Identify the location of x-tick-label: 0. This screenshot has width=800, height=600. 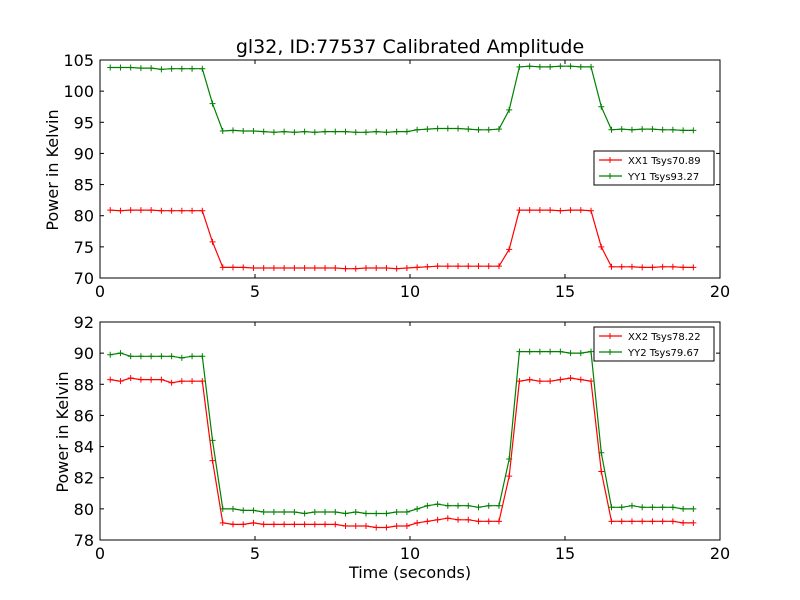
(100, 291).